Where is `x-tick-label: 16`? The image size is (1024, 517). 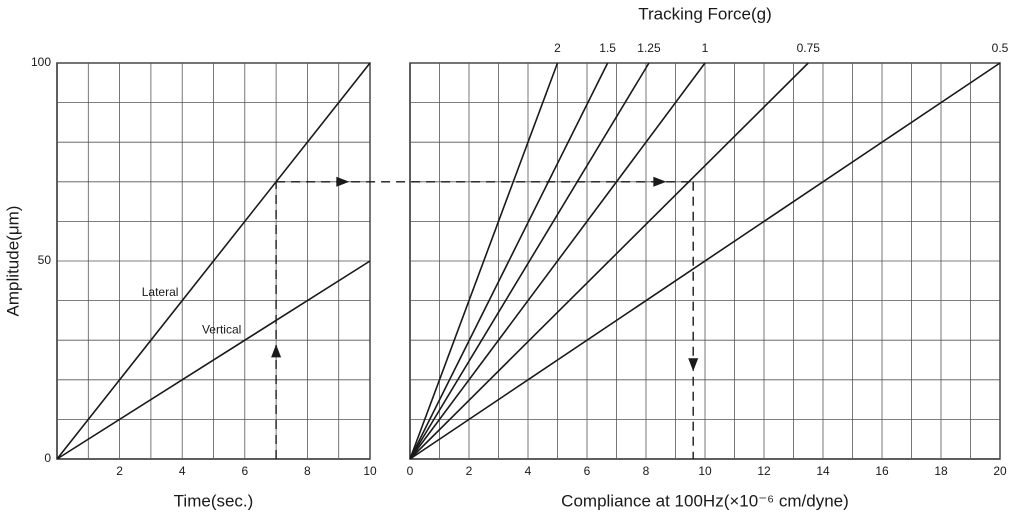
x-tick-label: 16 is located at coordinates (882, 471).